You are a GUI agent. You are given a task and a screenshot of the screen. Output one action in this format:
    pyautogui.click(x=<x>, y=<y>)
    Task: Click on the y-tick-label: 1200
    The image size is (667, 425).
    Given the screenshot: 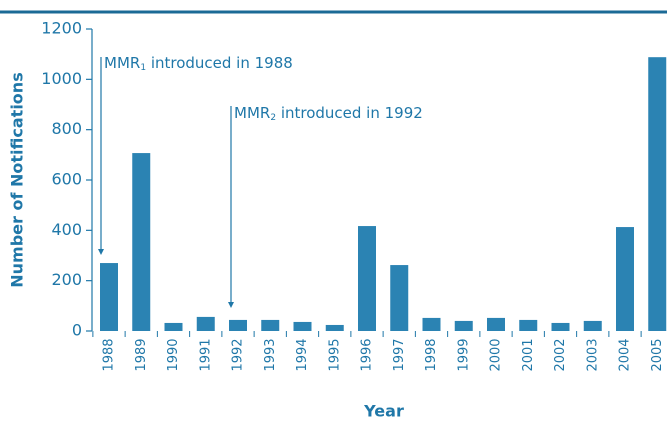 What is the action you would take?
    pyautogui.click(x=61, y=28)
    